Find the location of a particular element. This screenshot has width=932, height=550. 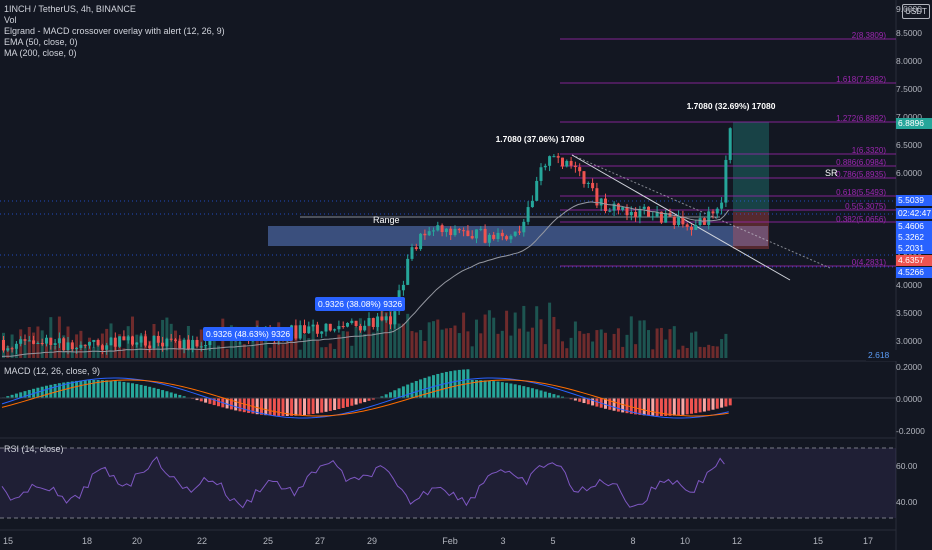

move-label-1: 1.7080 (37.06%) 17080 is located at coordinates (540, 139).